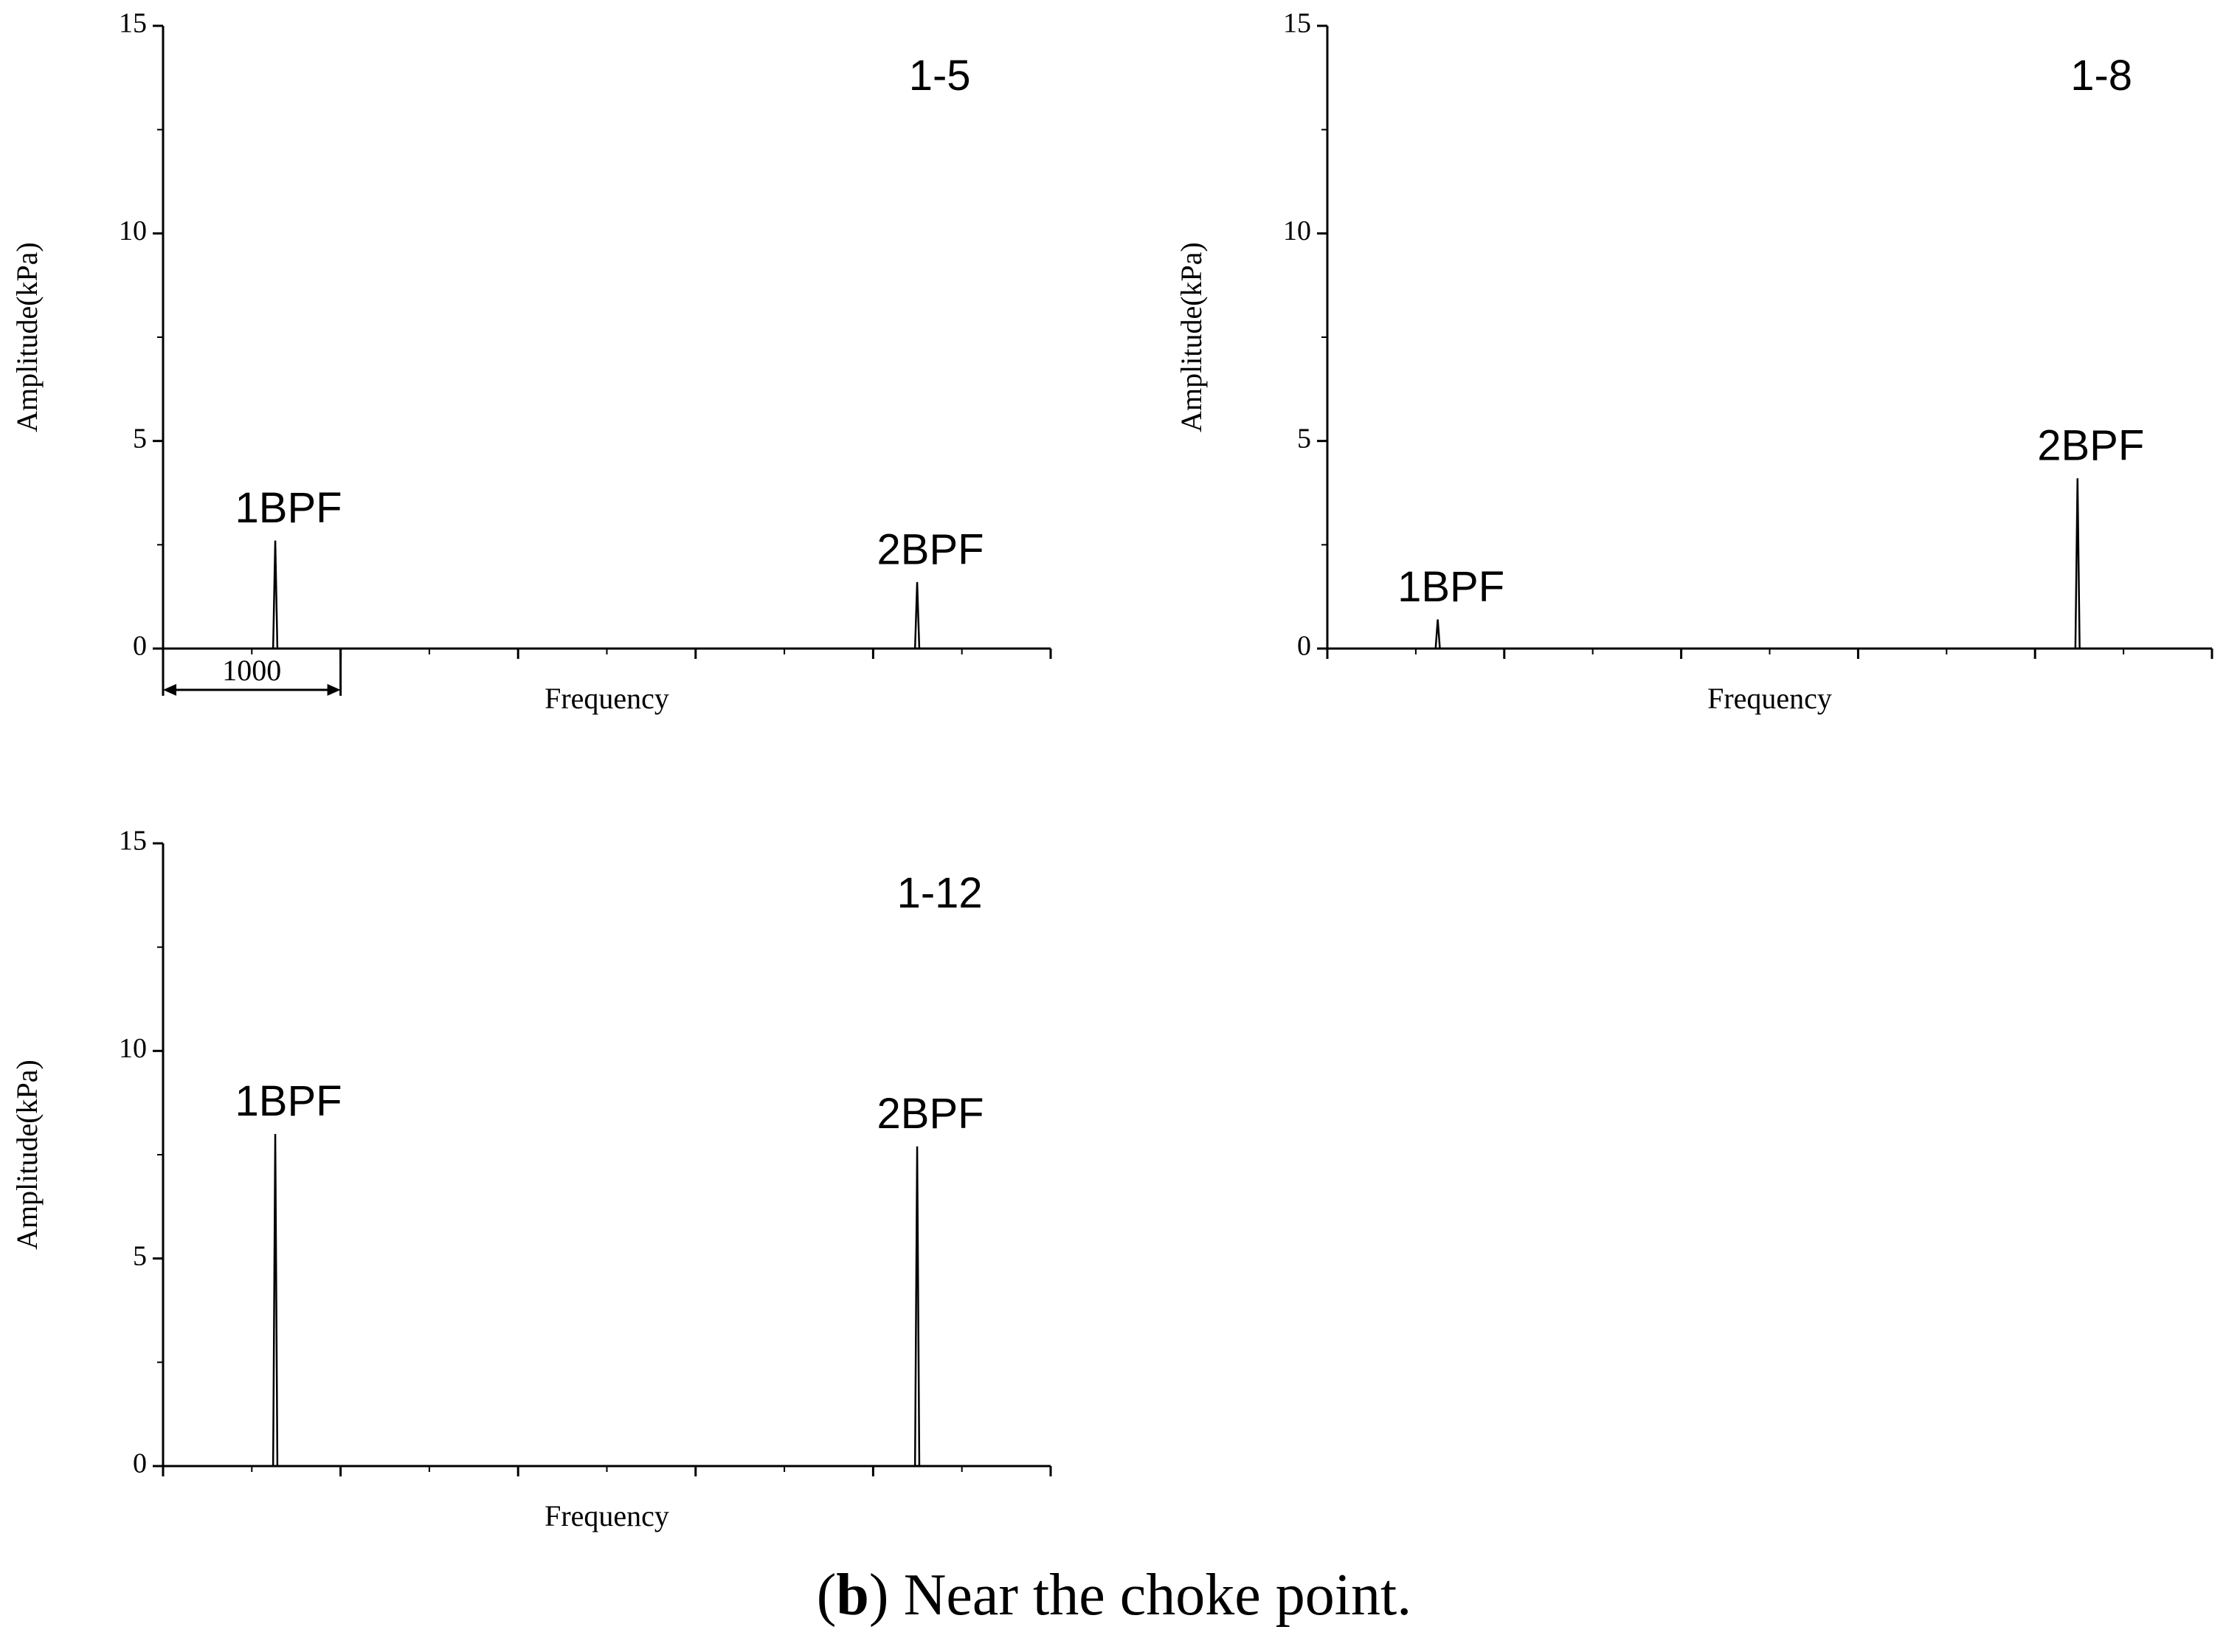 This screenshot has width=2226, height=1652. Describe the element at coordinates (2101, 76) in the screenshot. I see `panel-label: 1-8` at that location.